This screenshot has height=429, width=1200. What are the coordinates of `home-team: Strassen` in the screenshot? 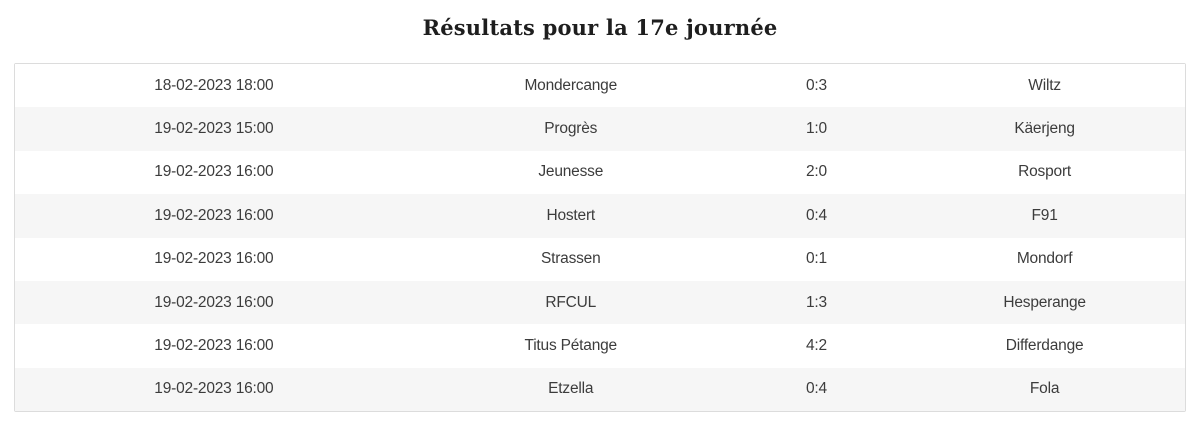 It's located at (570, 259).